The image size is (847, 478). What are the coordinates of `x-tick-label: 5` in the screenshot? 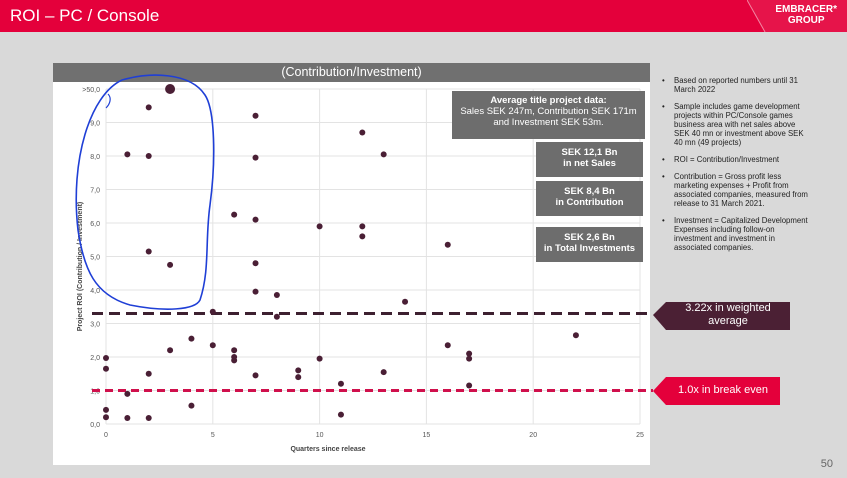 It's located at (213, 435).